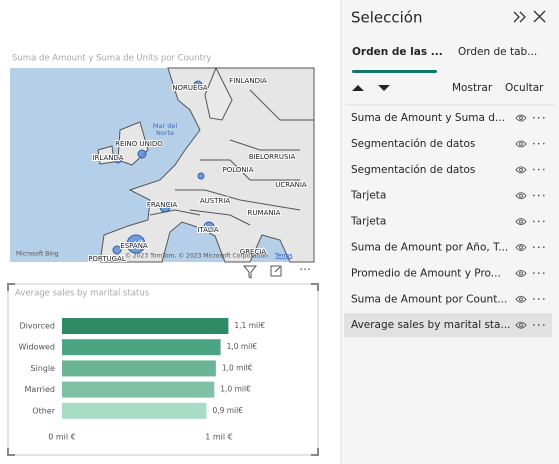  Describe the element at coordinates (37, 347) in the screenshot. I see `category-label: Widowed` at that location.